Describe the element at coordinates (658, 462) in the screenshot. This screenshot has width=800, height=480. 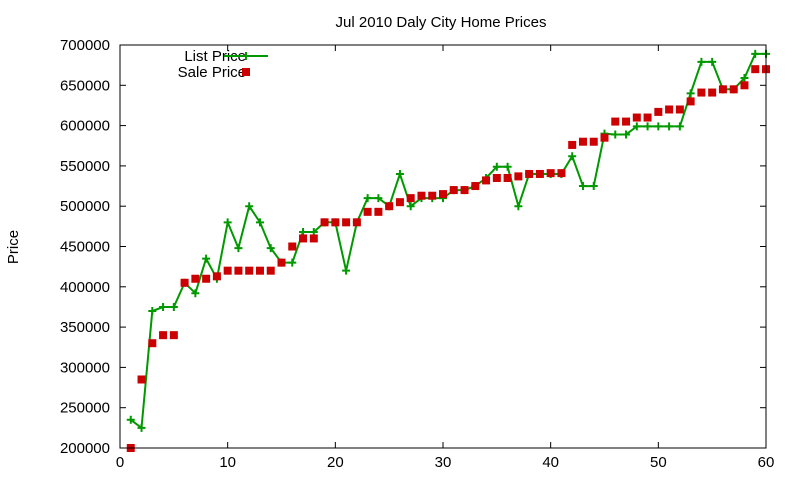
I see `x-tick-label: 50` at that location.